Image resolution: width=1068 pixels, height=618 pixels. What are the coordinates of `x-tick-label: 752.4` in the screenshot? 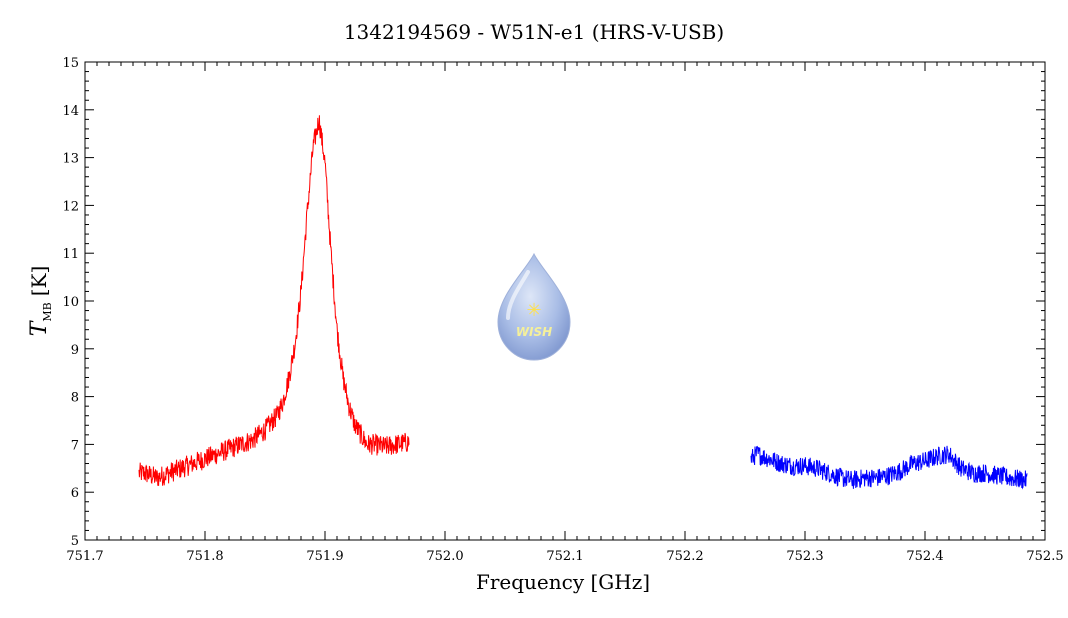 It's located at (924, 556).